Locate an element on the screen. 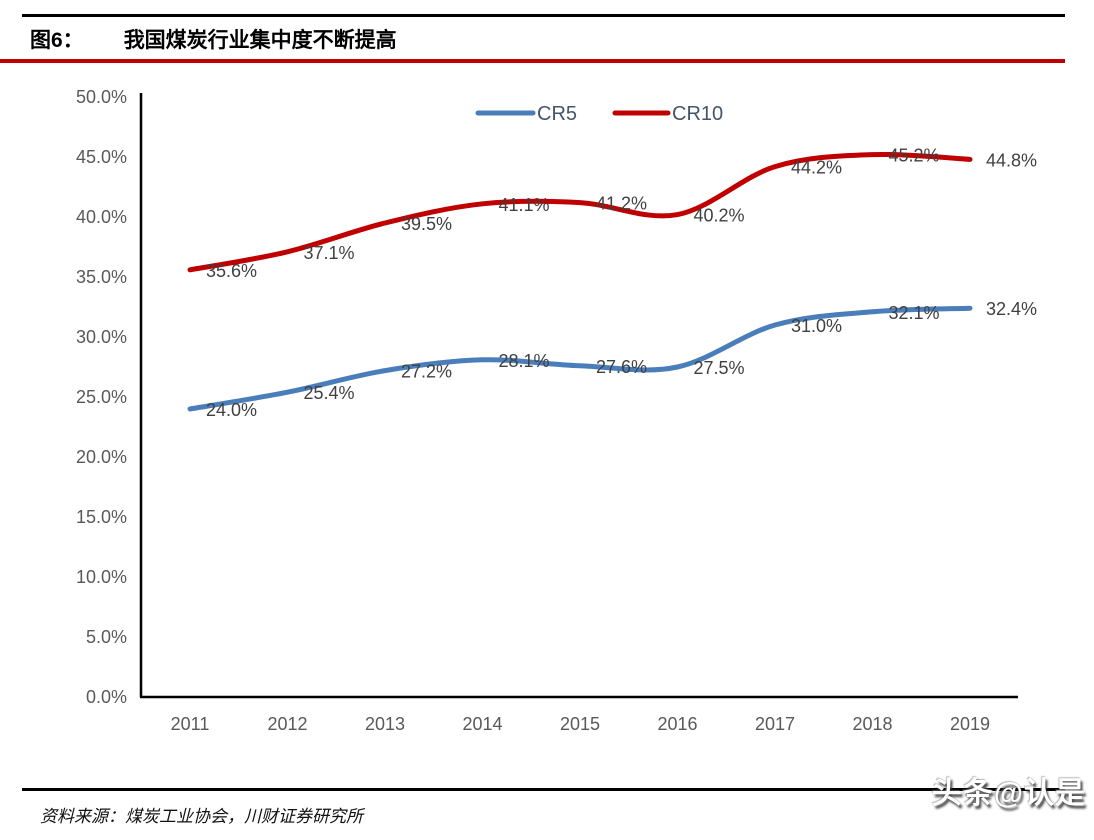 The height and width of the screenshot is (840, 1094). y-tick-label: 40.0% is located at coordinates (101, 217).